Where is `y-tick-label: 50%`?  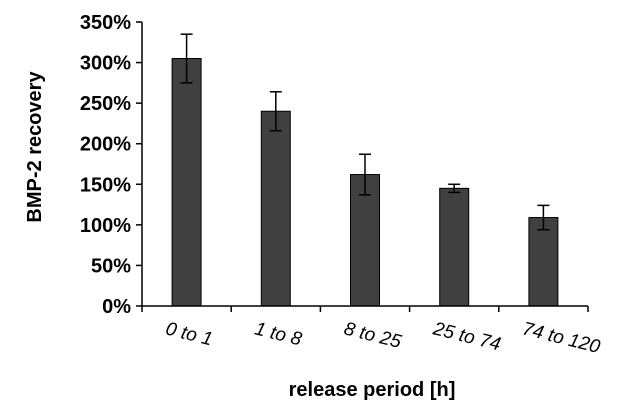 y-tick-label: 50% is located at coordinates (111, 266).